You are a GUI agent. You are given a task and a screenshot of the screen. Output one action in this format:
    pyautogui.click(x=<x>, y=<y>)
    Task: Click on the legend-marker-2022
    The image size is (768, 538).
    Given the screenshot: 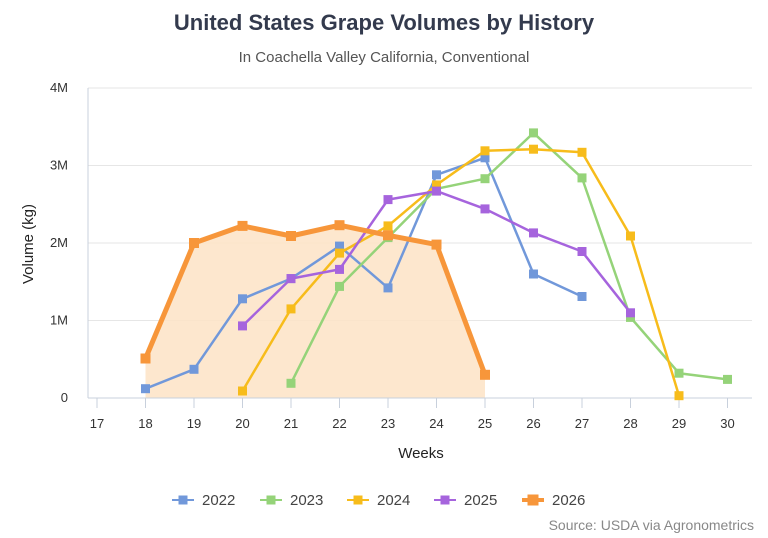 What is the action you would take?
    pyautogui.click(x=183, y=500)
    